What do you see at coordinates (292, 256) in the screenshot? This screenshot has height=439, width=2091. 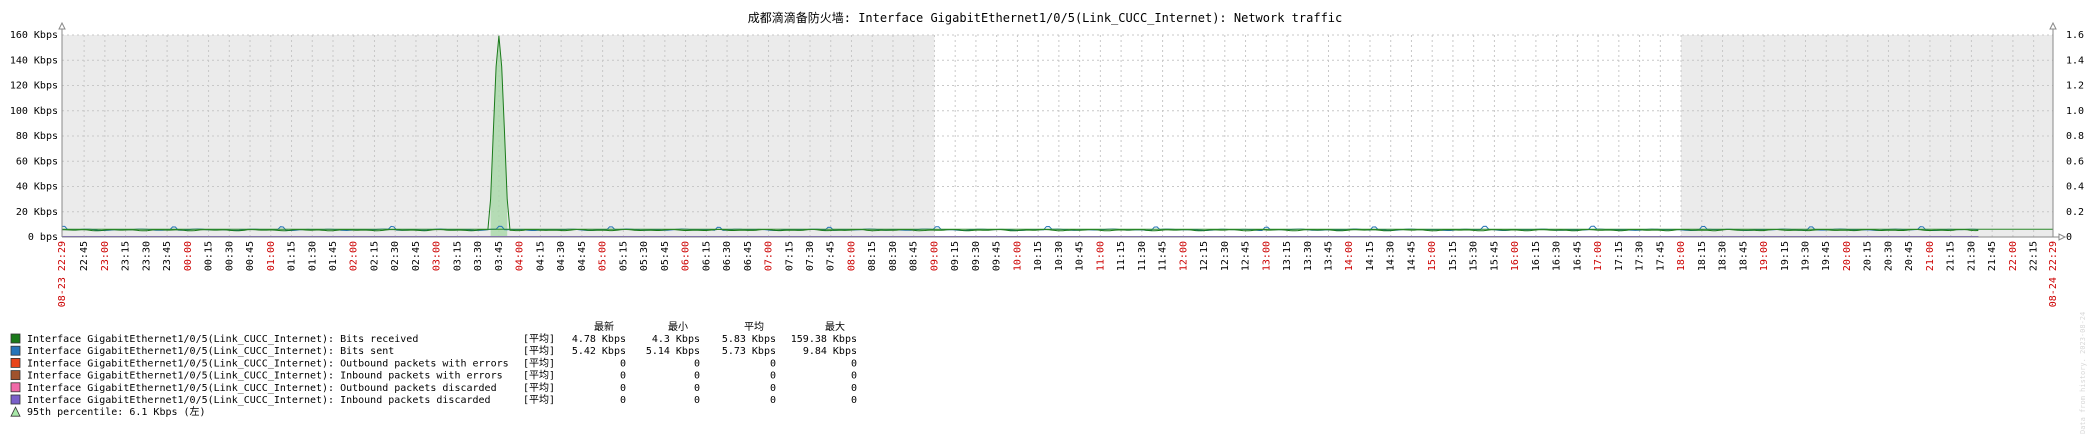 I see `x-tick-label: 01:15` at bounding box center [292, 256].